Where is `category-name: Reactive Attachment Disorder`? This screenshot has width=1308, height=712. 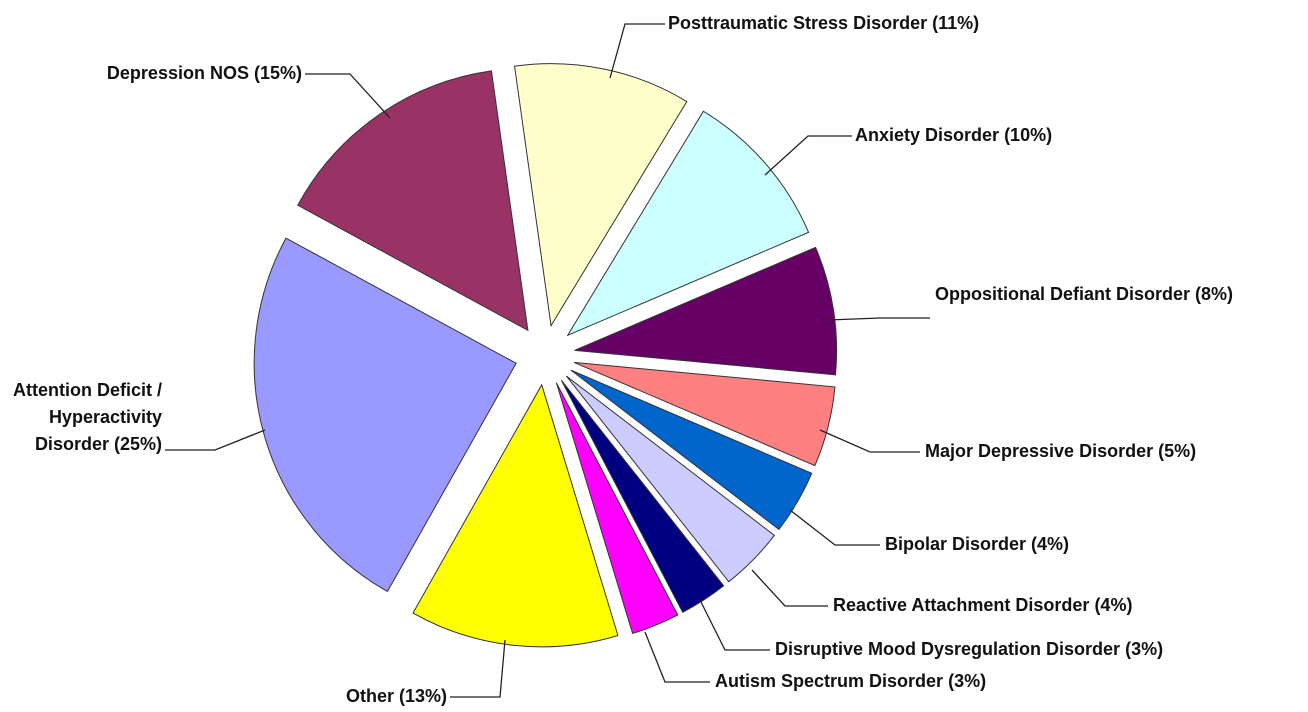
category-name: Reactive Attachment Disorder is located at coordinates (961, 605).